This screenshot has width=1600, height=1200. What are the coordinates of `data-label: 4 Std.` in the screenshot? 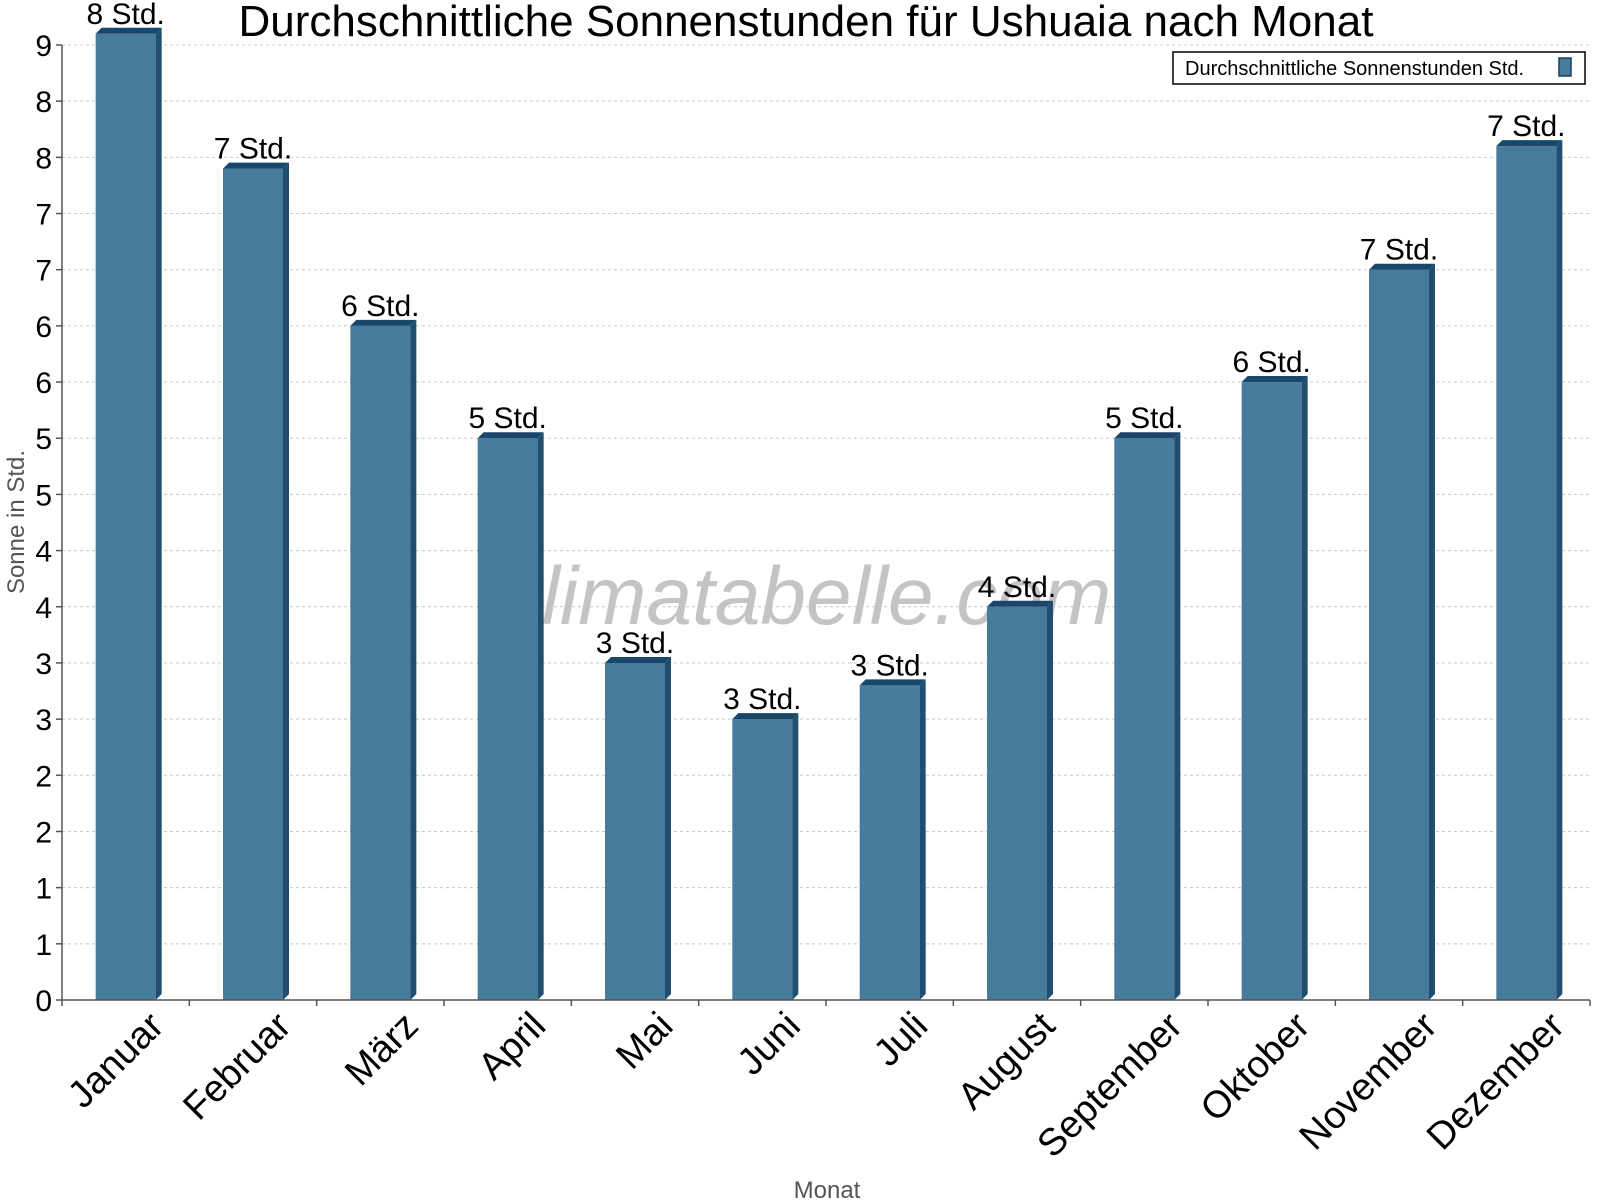 It's located at (1017, 587).